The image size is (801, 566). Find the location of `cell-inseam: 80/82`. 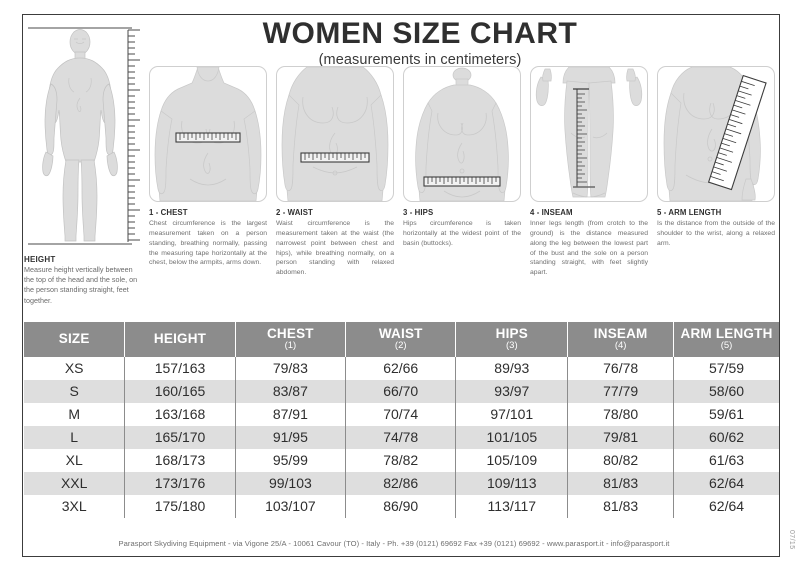

cell-inseam: 80/82 is located at coordinates (621, 460).